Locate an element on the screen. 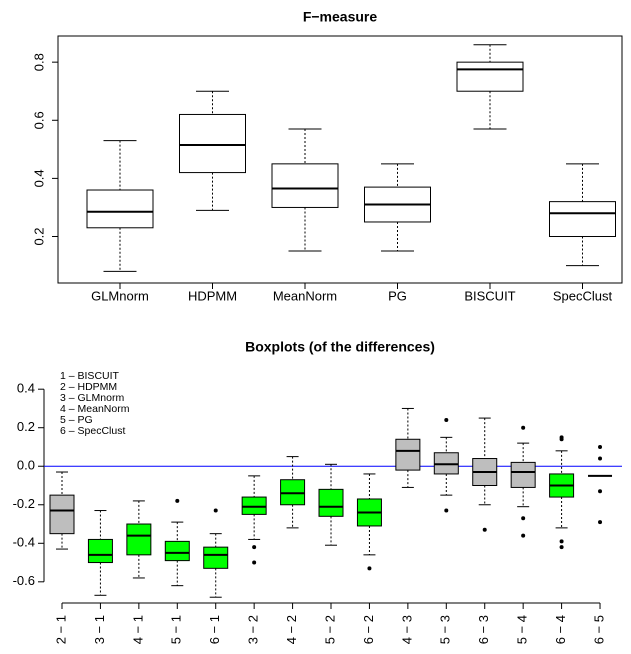 This screenshot has width=631, height=654. x-tick-label: 6 − 5 is located at coordinates (598, 629).